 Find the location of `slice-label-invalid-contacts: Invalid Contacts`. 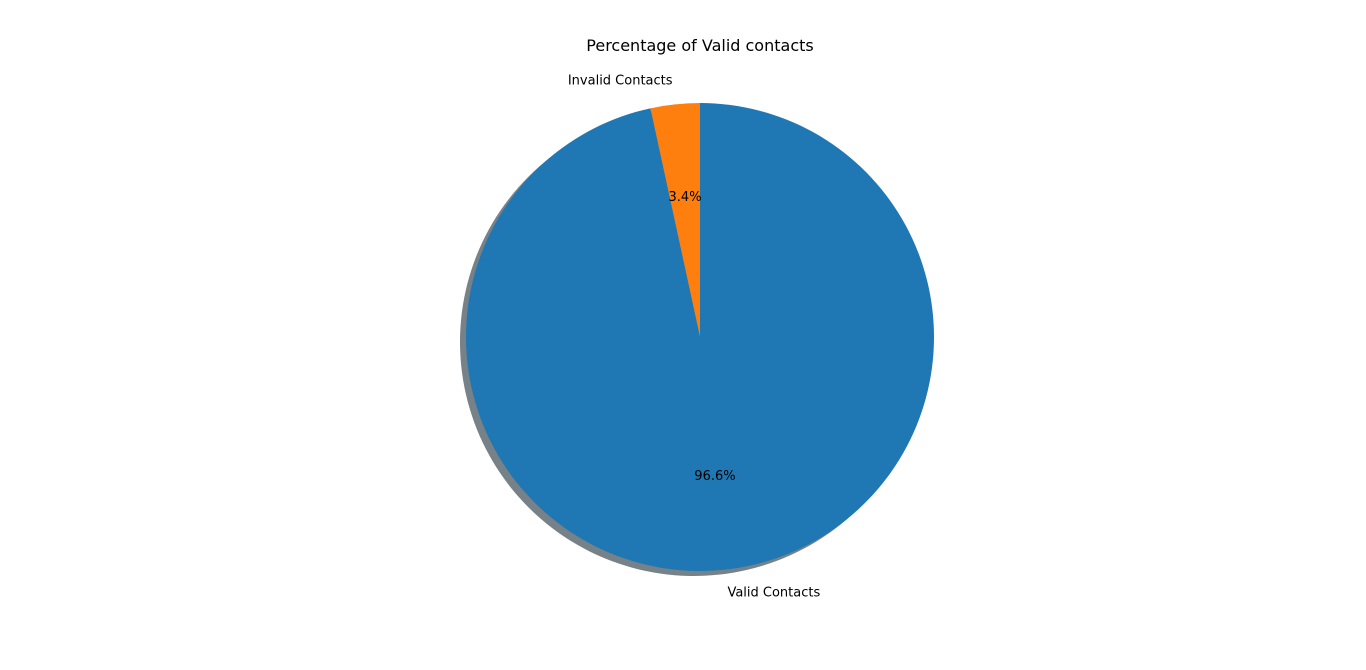

slice-label-invalid-contacts: Invalid Contacts is located at coordinates (620, 81).